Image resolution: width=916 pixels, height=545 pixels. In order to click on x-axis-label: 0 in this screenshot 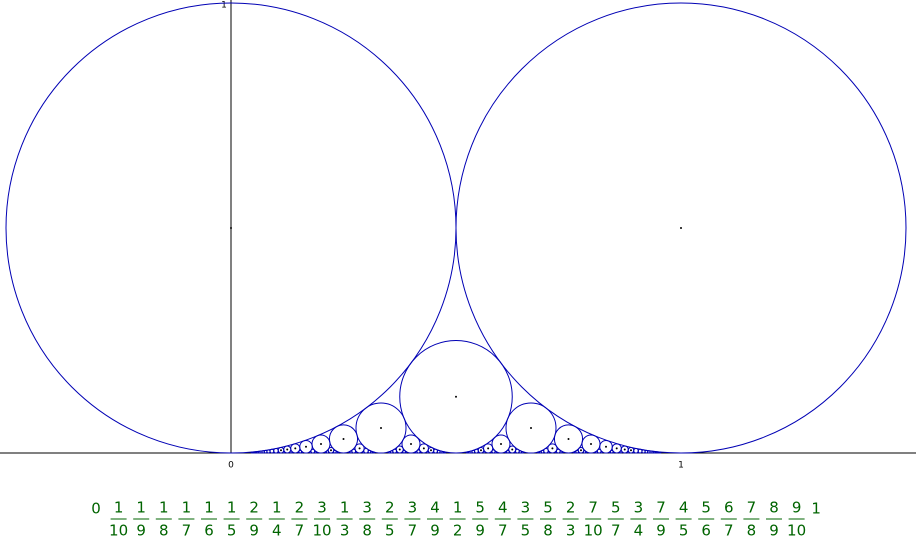, I will do `click(231, 466)`.